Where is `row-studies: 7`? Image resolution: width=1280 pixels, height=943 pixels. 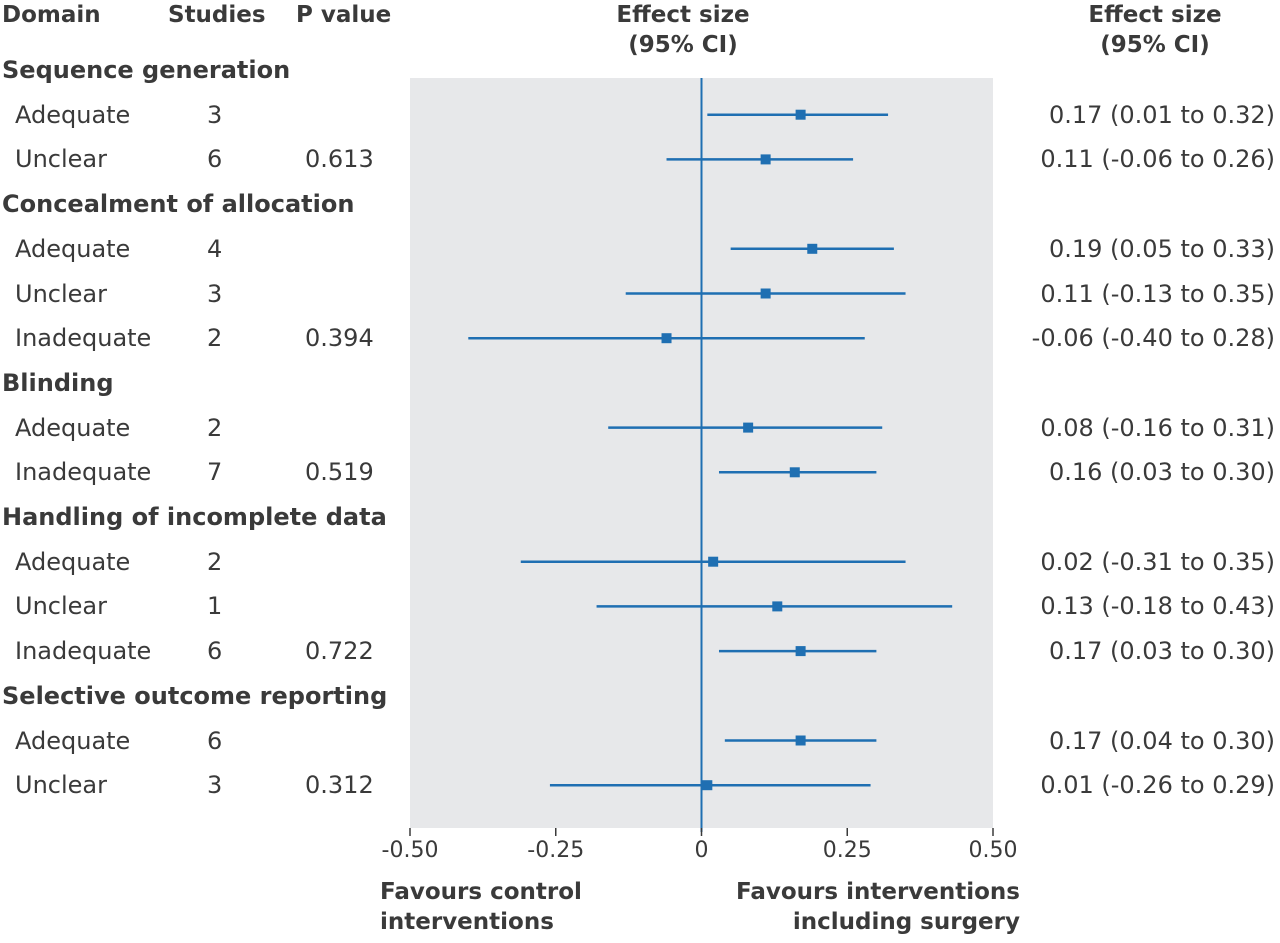
row-studies: 7 is located at coordinates (215, 472).